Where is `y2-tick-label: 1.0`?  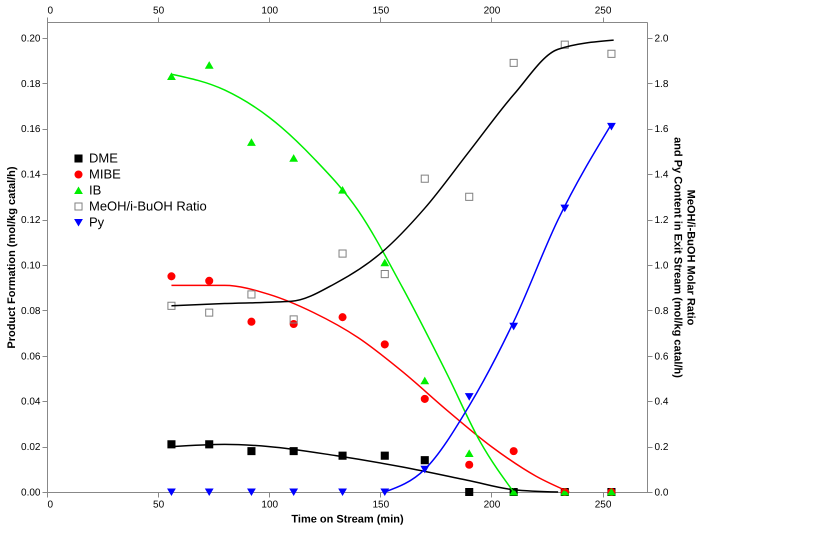 y2-tick-label: 1.0 is located at coordinates (661, 266).